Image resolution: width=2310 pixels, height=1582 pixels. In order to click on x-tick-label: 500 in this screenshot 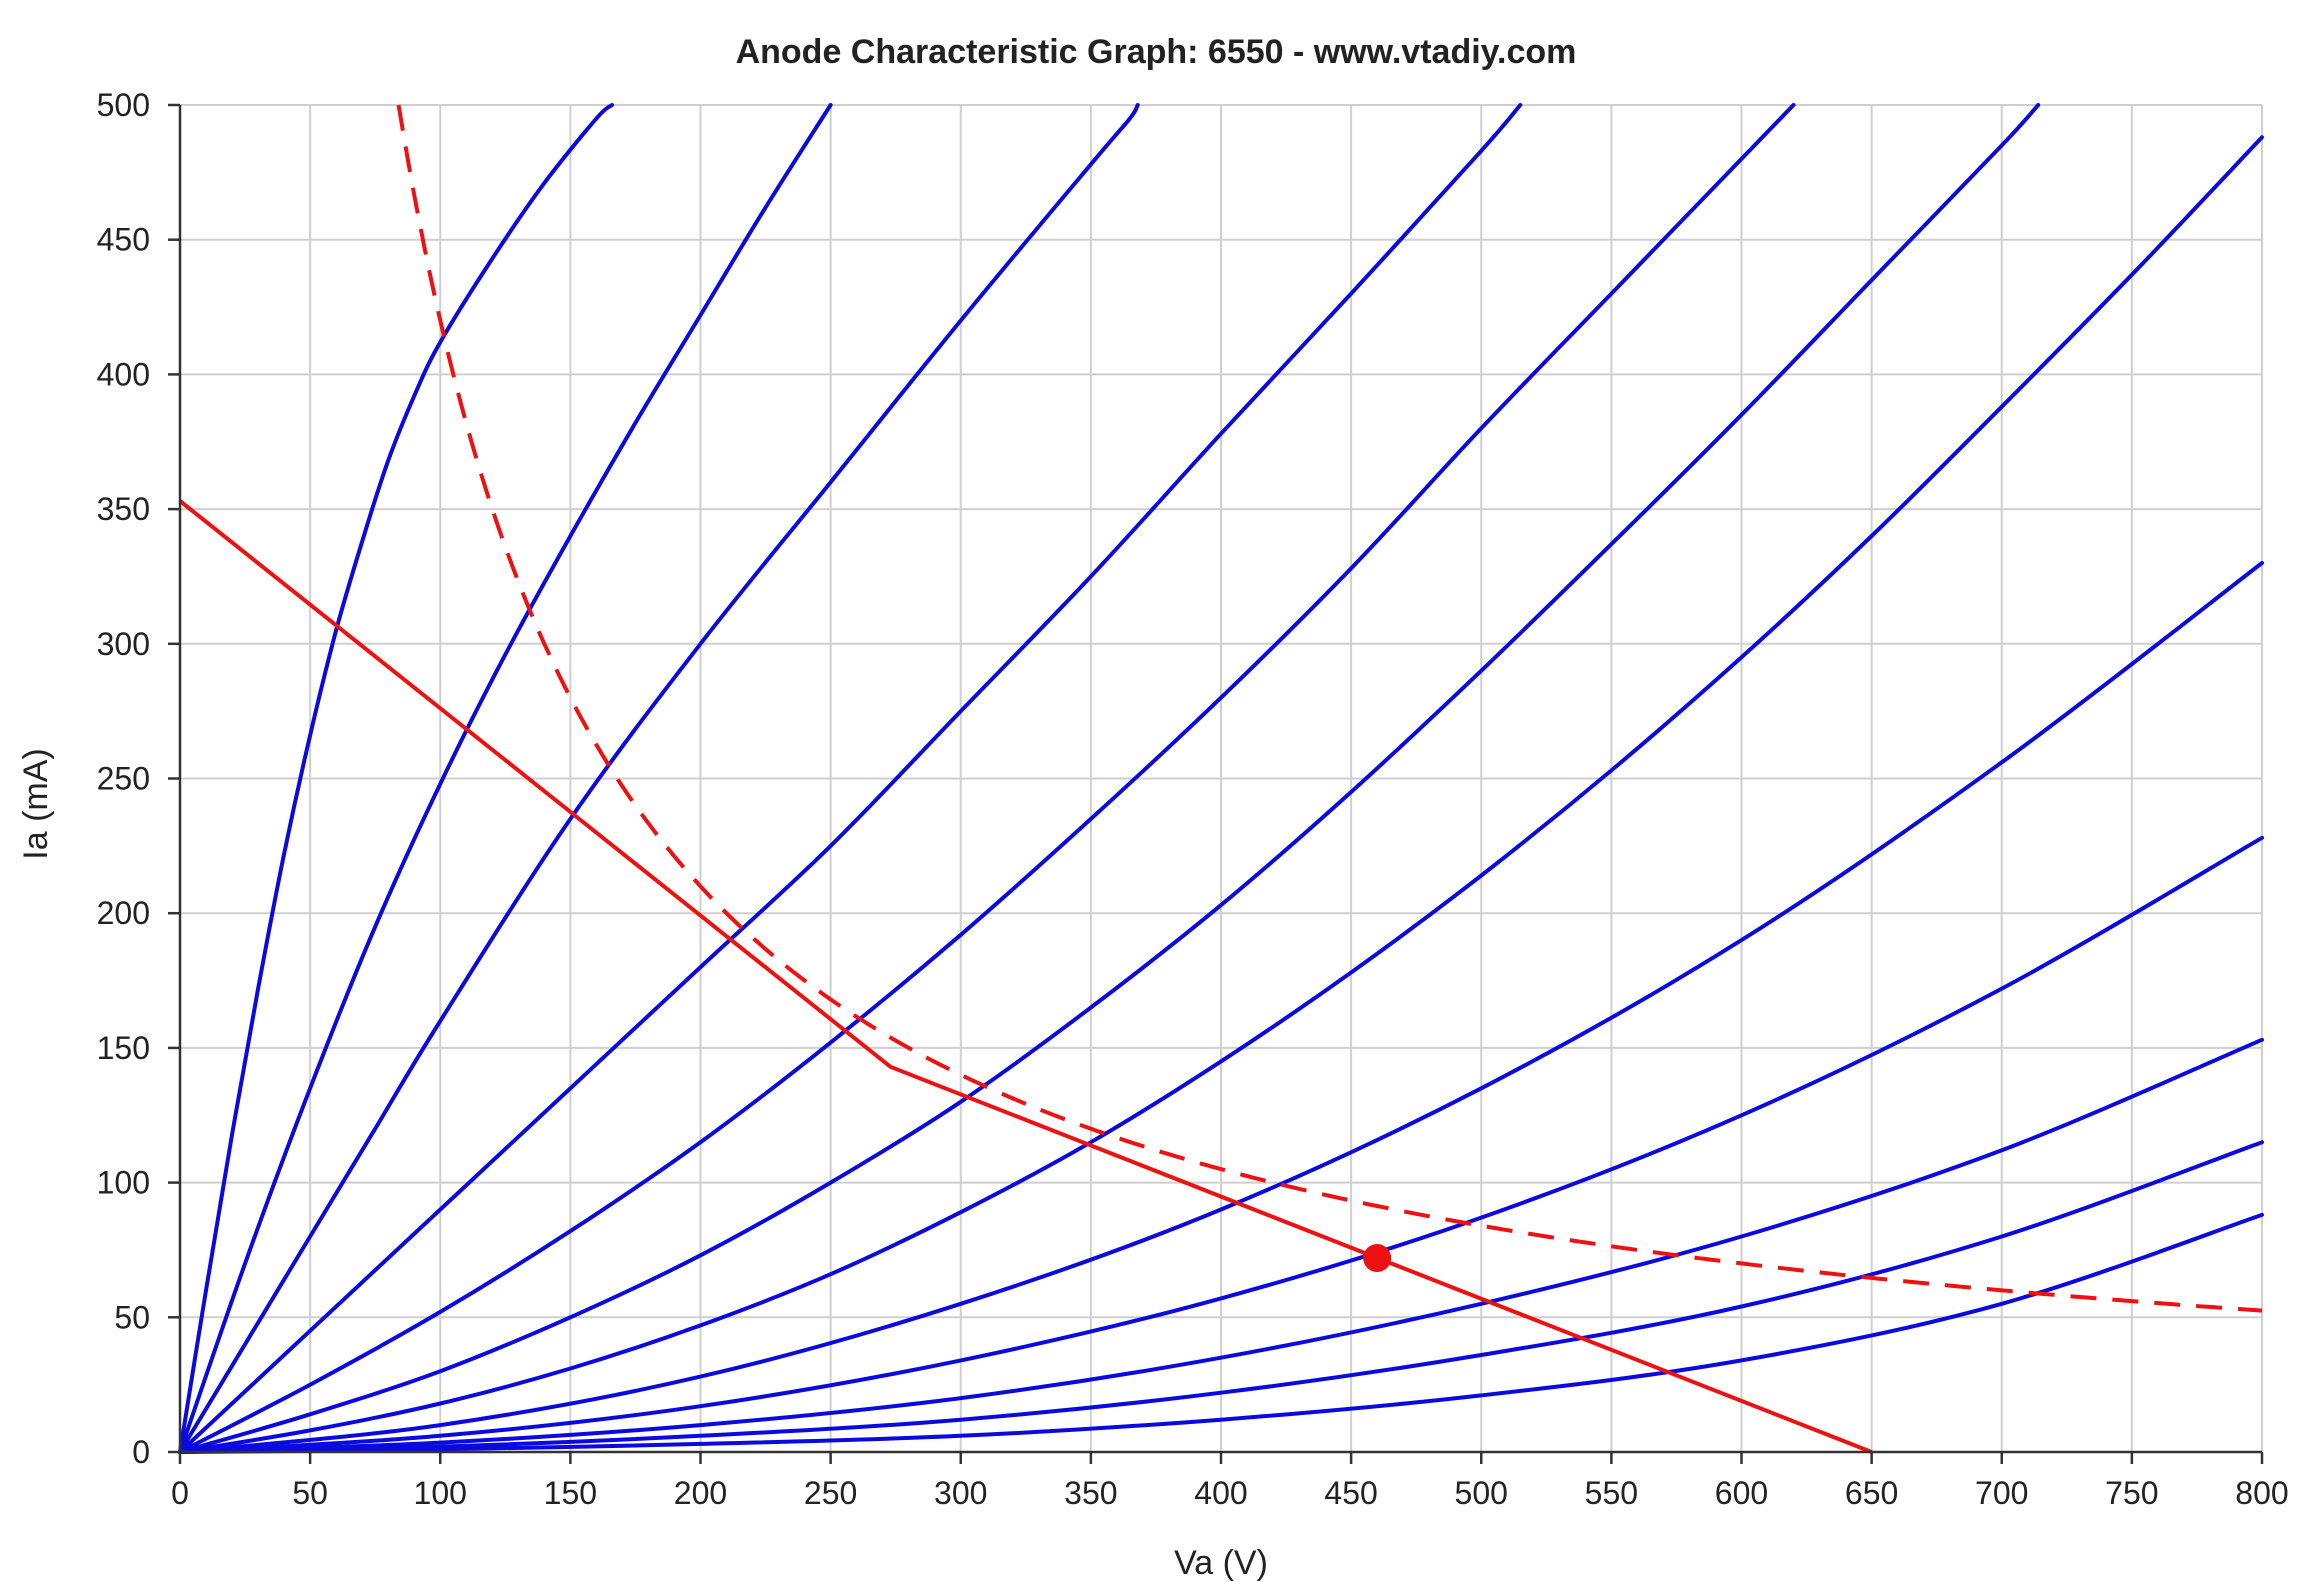, I will do `click(1481, 1493)`.